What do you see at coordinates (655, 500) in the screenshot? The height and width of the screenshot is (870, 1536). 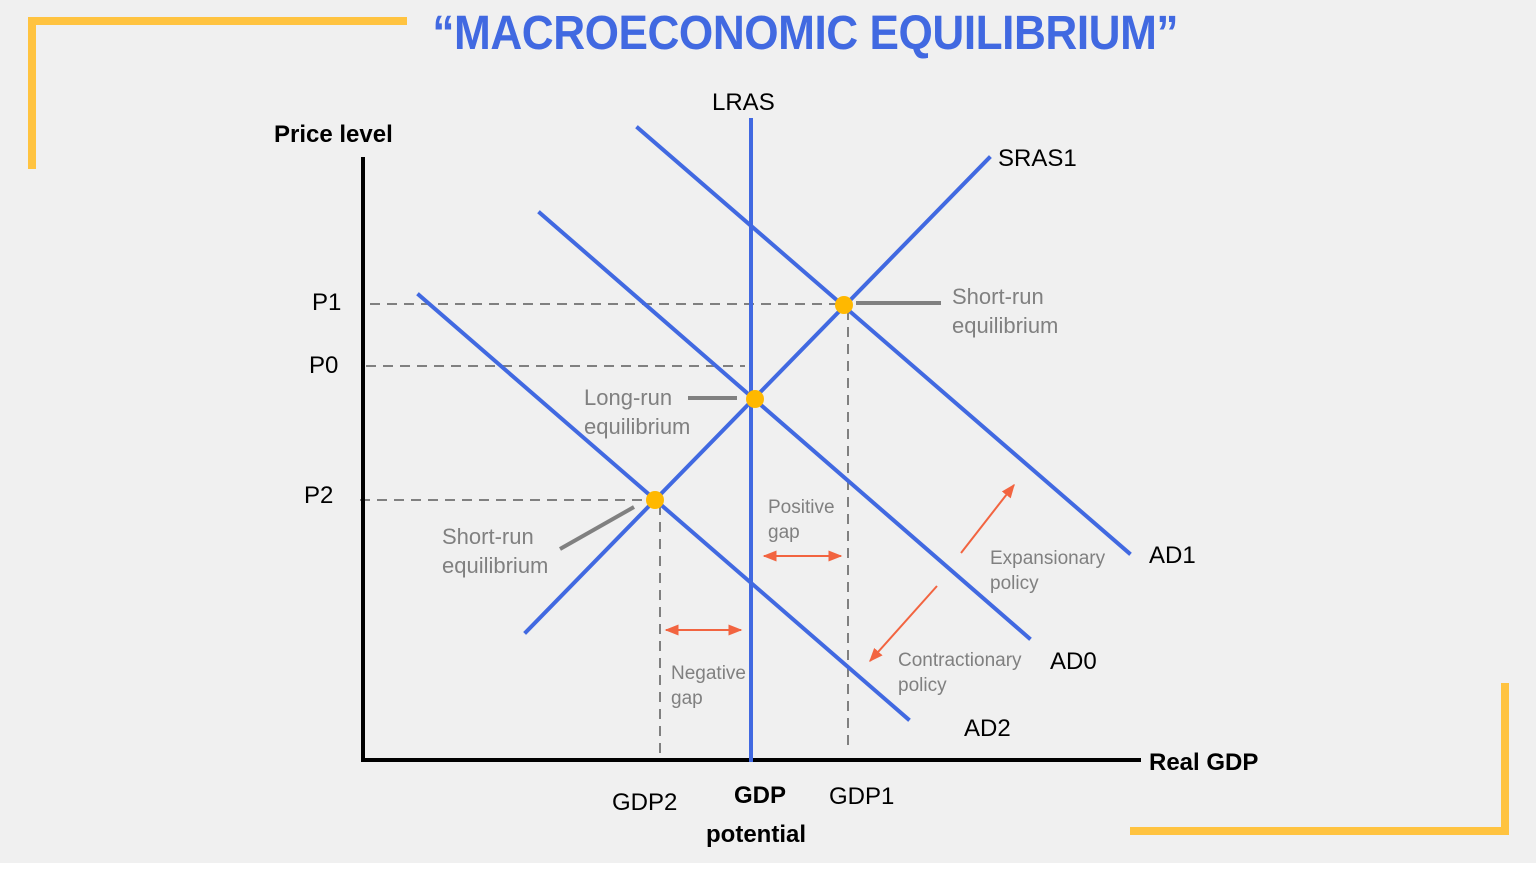 I see `short-run-equilibrium-bottom-point` at bounding box center [655, 500].